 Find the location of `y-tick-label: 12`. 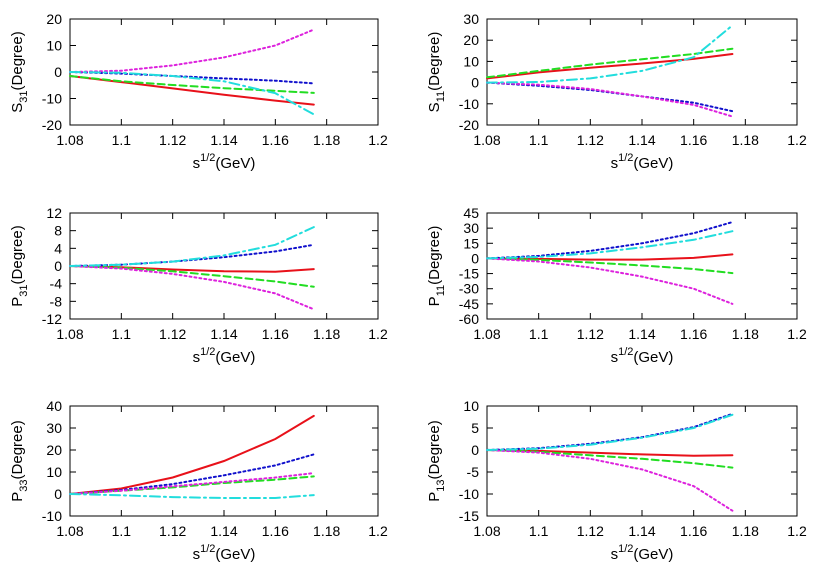

y-tick-label: 12 is located at coordinates (54, 213).